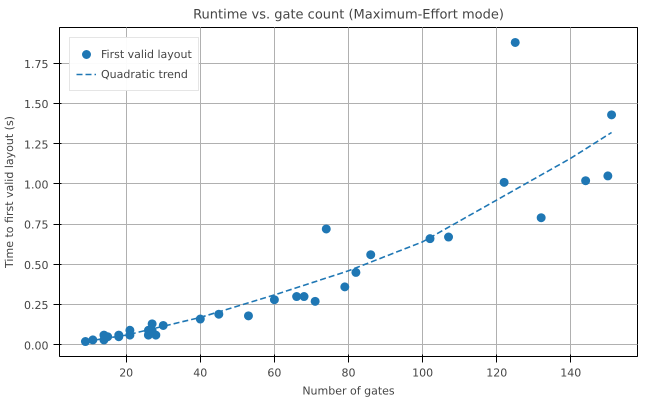 Image resolution: width=647 pixels, height=403 pixels. Describe the element at coordinates (571, 373) in the screenshot. I see `x-tick-label: 140` at that location.